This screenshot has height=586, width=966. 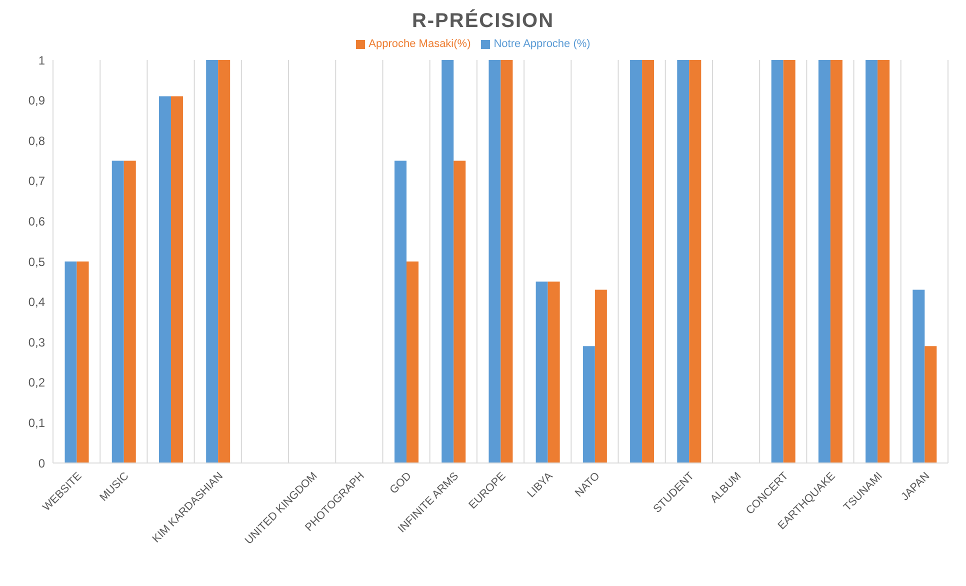 What do you see at coordinates (37, 342) in the screenshot?
I see `y-tick-label: 0,3` at bounding box center [37, 342].